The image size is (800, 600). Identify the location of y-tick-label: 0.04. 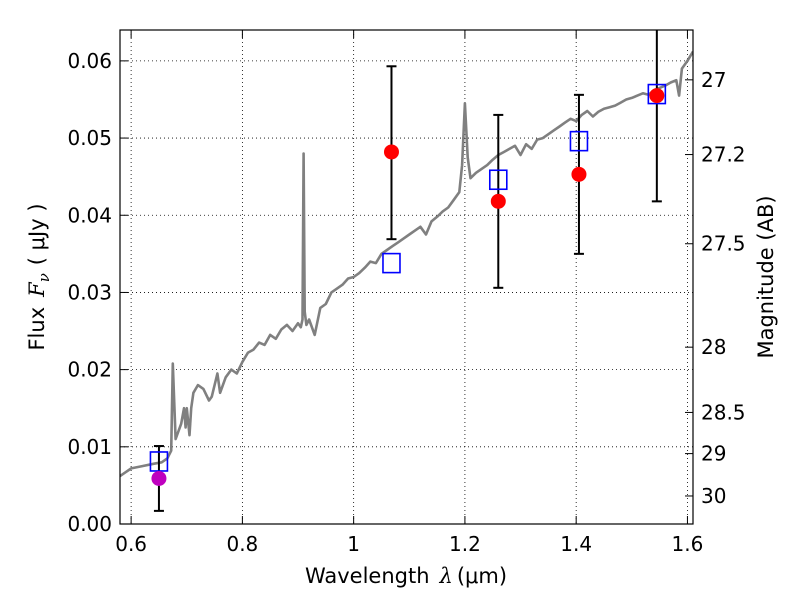
(89, 215).